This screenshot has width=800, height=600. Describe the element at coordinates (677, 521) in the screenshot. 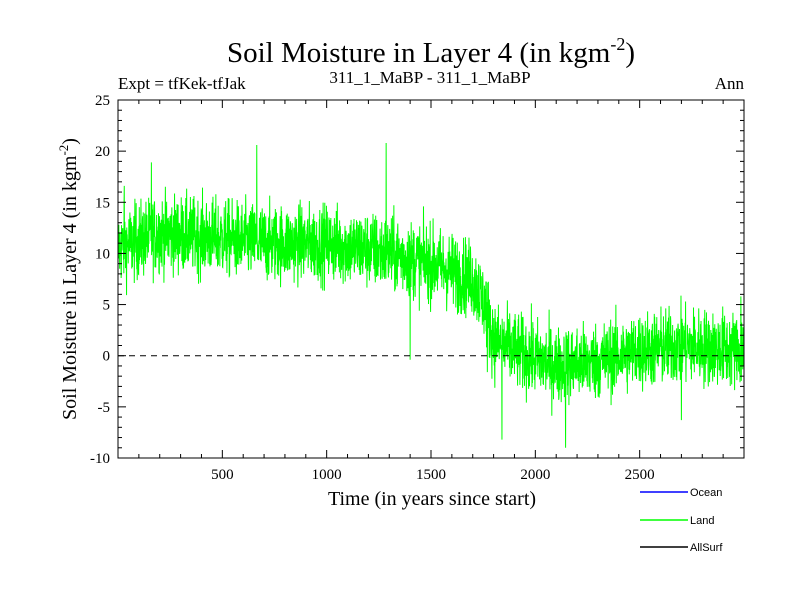

I see `legend-item-land: Land` at that location.